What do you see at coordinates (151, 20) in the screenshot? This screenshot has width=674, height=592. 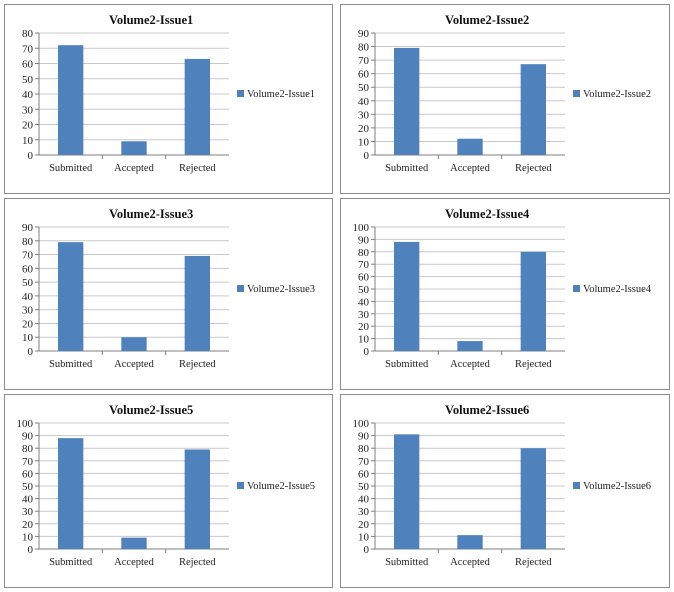 I see `chart-title: Volume2-Issue1` at bounding box center [151, 20].